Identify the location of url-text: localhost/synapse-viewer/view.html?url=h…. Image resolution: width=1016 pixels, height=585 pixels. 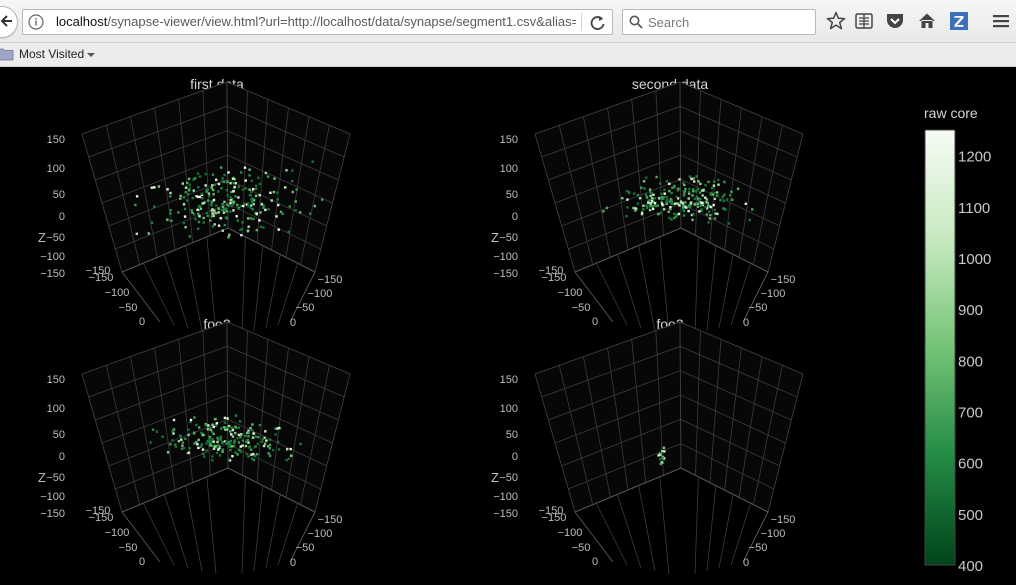
(316, 22).